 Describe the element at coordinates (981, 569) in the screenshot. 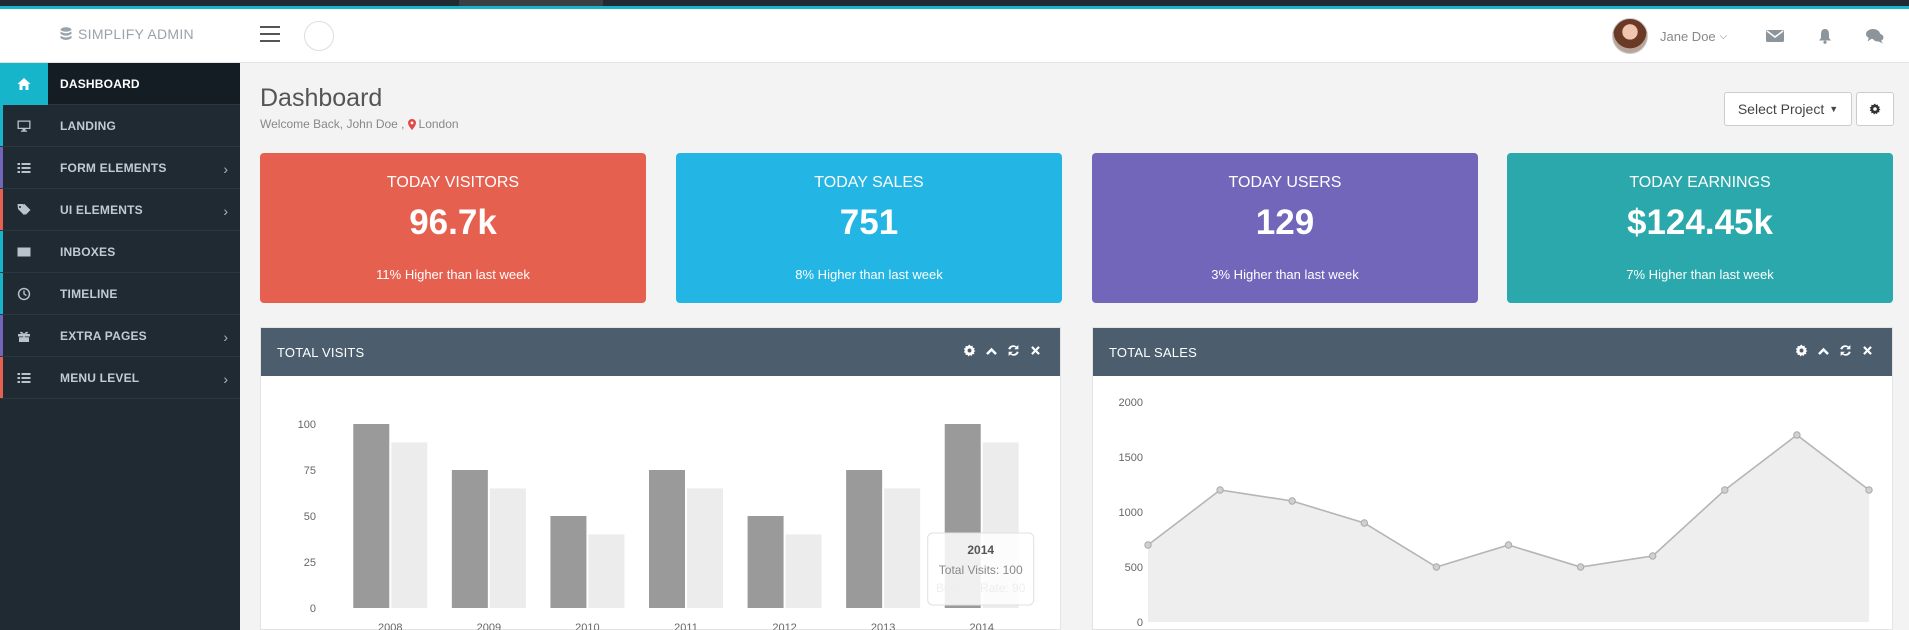

I see `chart-tooltip: 2014 Total Visits: 100 Bounce Rate: 90` at that location.